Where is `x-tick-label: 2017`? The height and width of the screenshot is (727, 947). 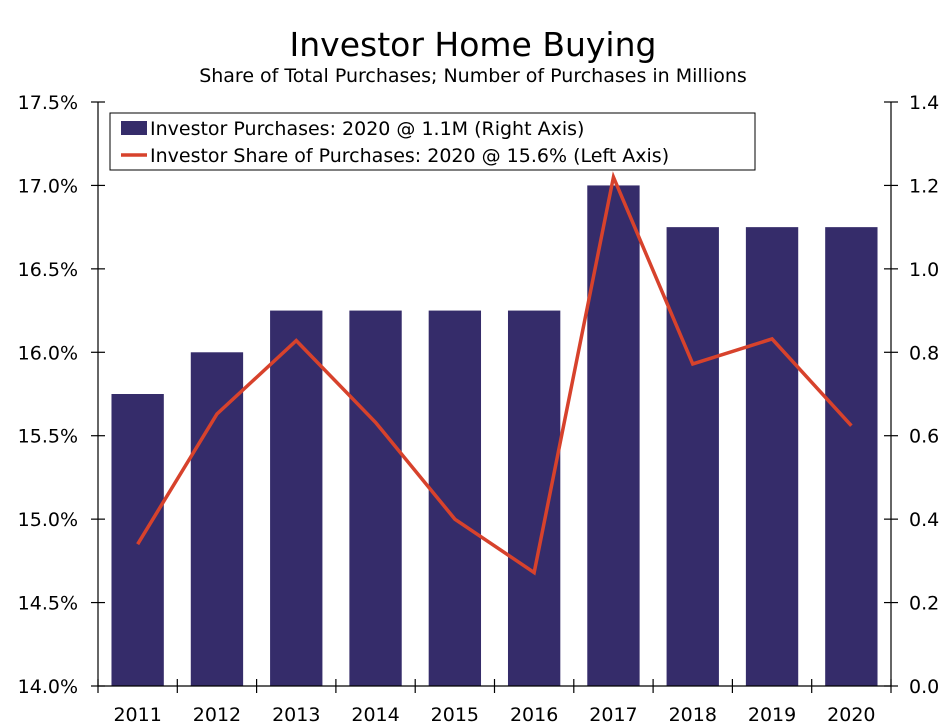
x-tick-label: 2017 is located at coordinates (613, 715).